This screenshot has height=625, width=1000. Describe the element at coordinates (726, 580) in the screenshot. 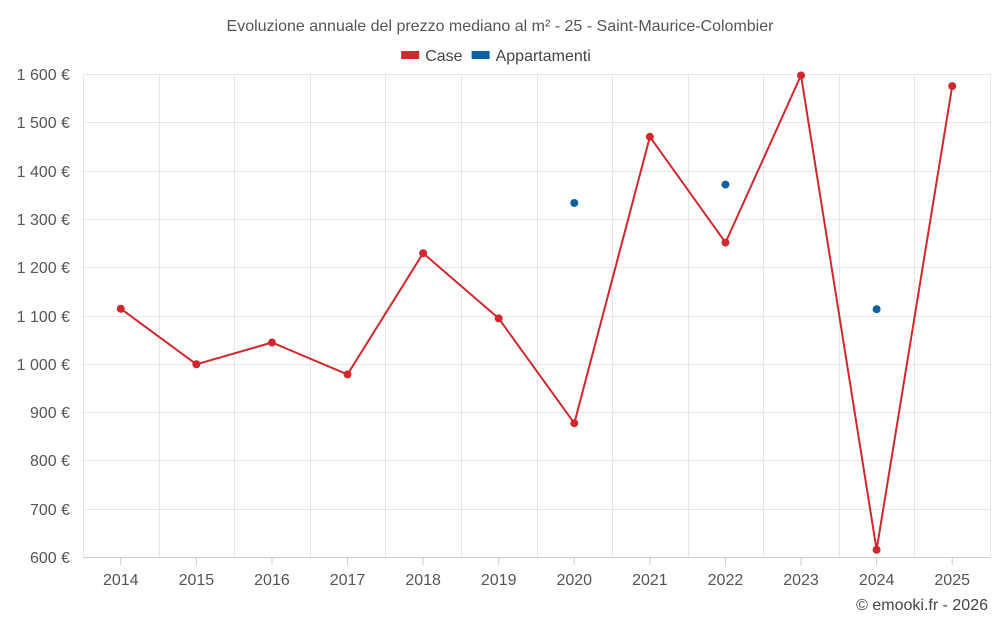

I see `x-tick-label: 2022` at that location.